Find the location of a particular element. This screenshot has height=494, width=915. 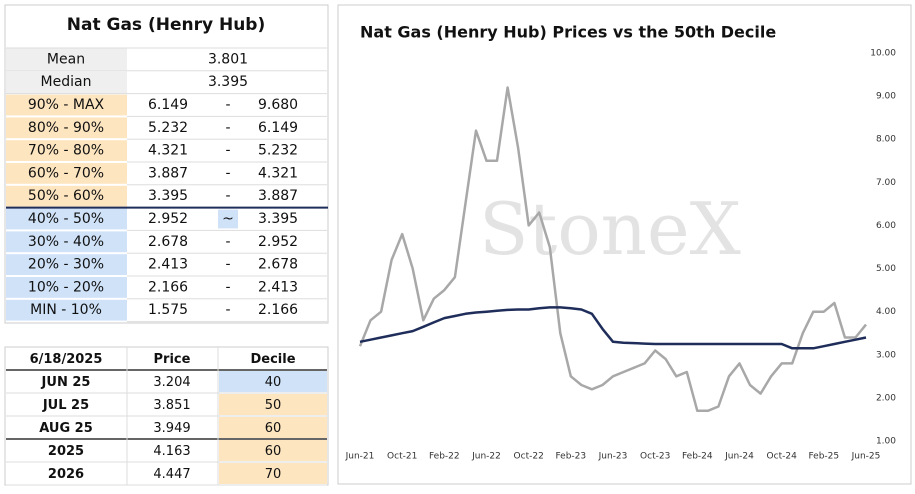

band-high: 2.166 is located at coordinates (278, 310).